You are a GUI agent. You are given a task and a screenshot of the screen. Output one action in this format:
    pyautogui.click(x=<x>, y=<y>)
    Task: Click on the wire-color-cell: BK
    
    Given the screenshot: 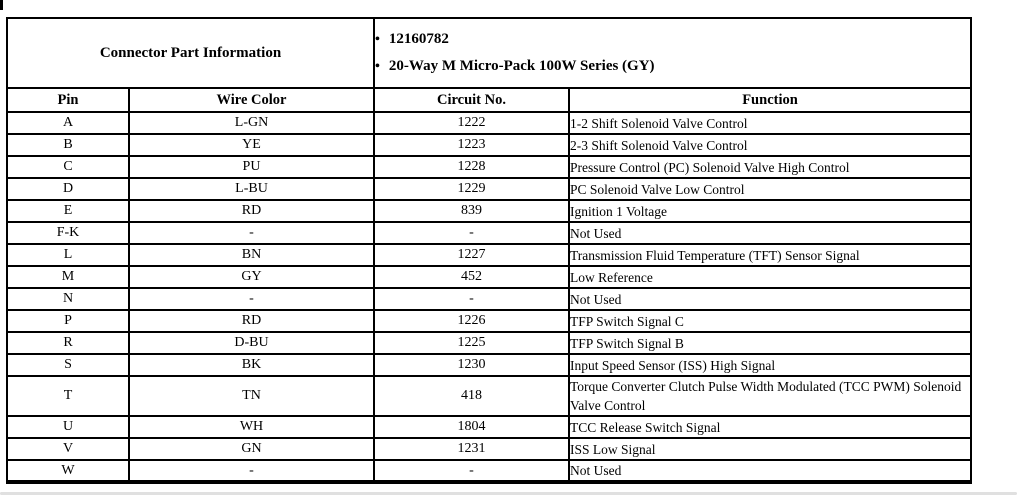 What is the action you would take?
    pyautogui.click(x=251, y=365)
    